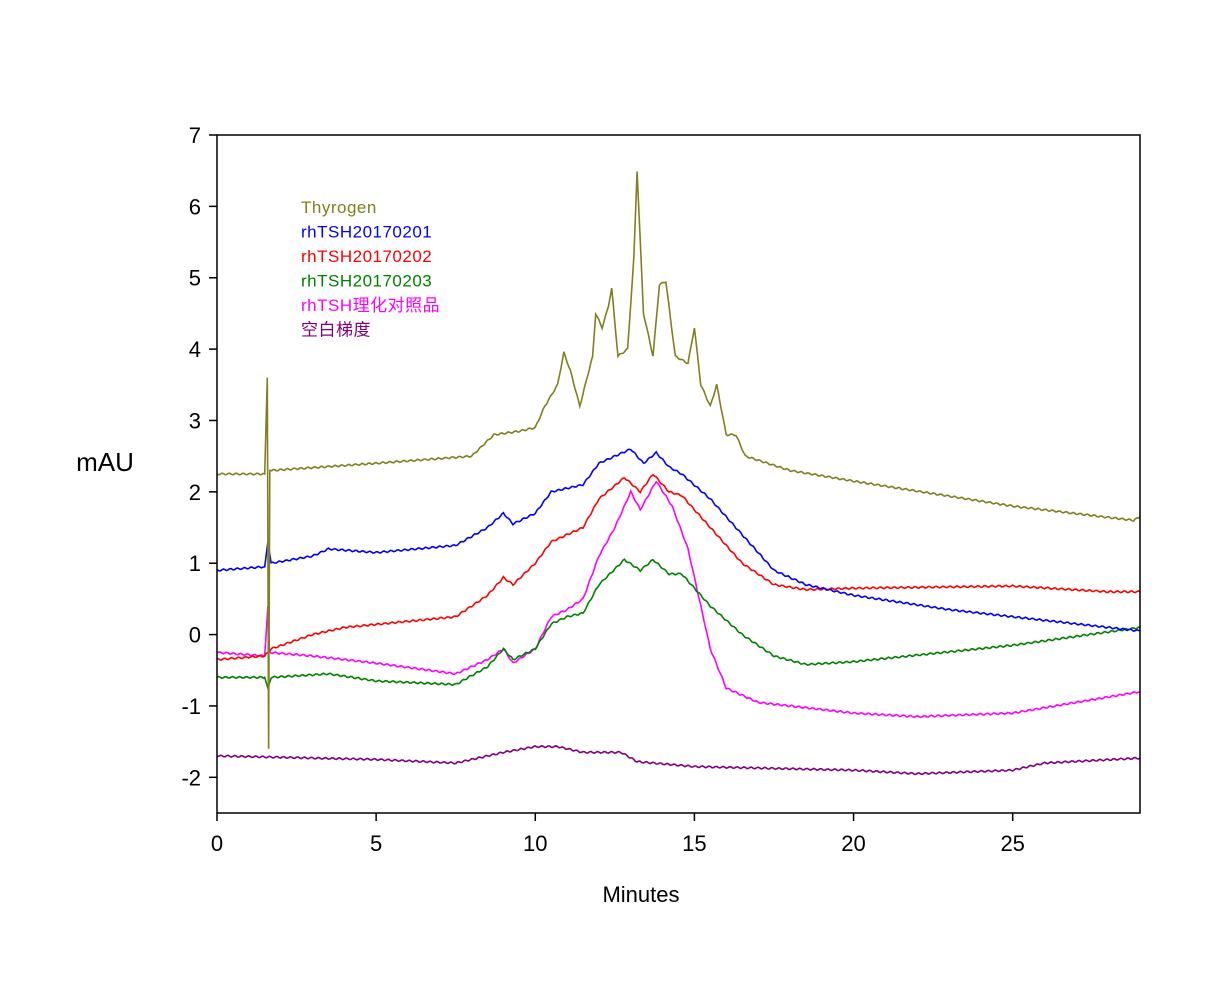 Image resolution: width=1211 pixels, height=985 pixels. What do you see at coordinates (366, 256) in the screenshot?
I see `legend-entry: rhTSH20170202` at bounding box center [366, 256].